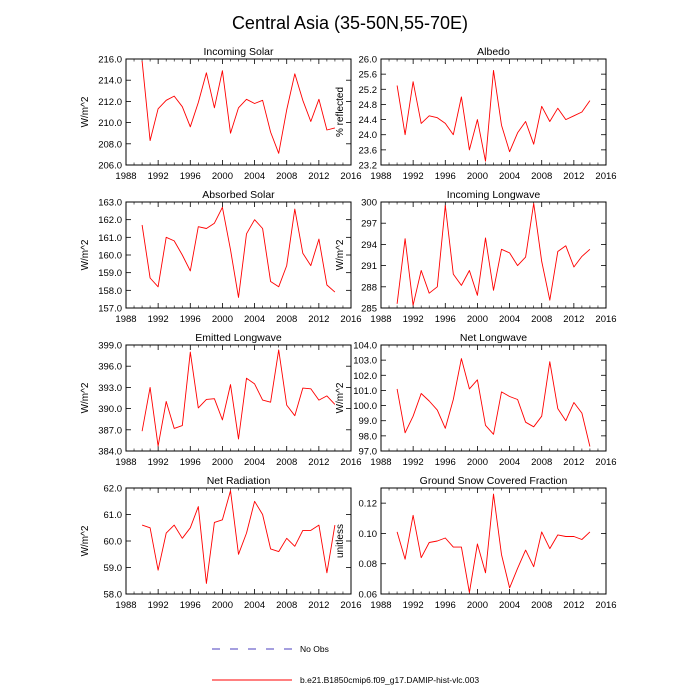 This screenshot has height=700, width=700. Describe the element at coordinates (369, 266) in the screenshot. I see `y-tick-label: 291` at that location.